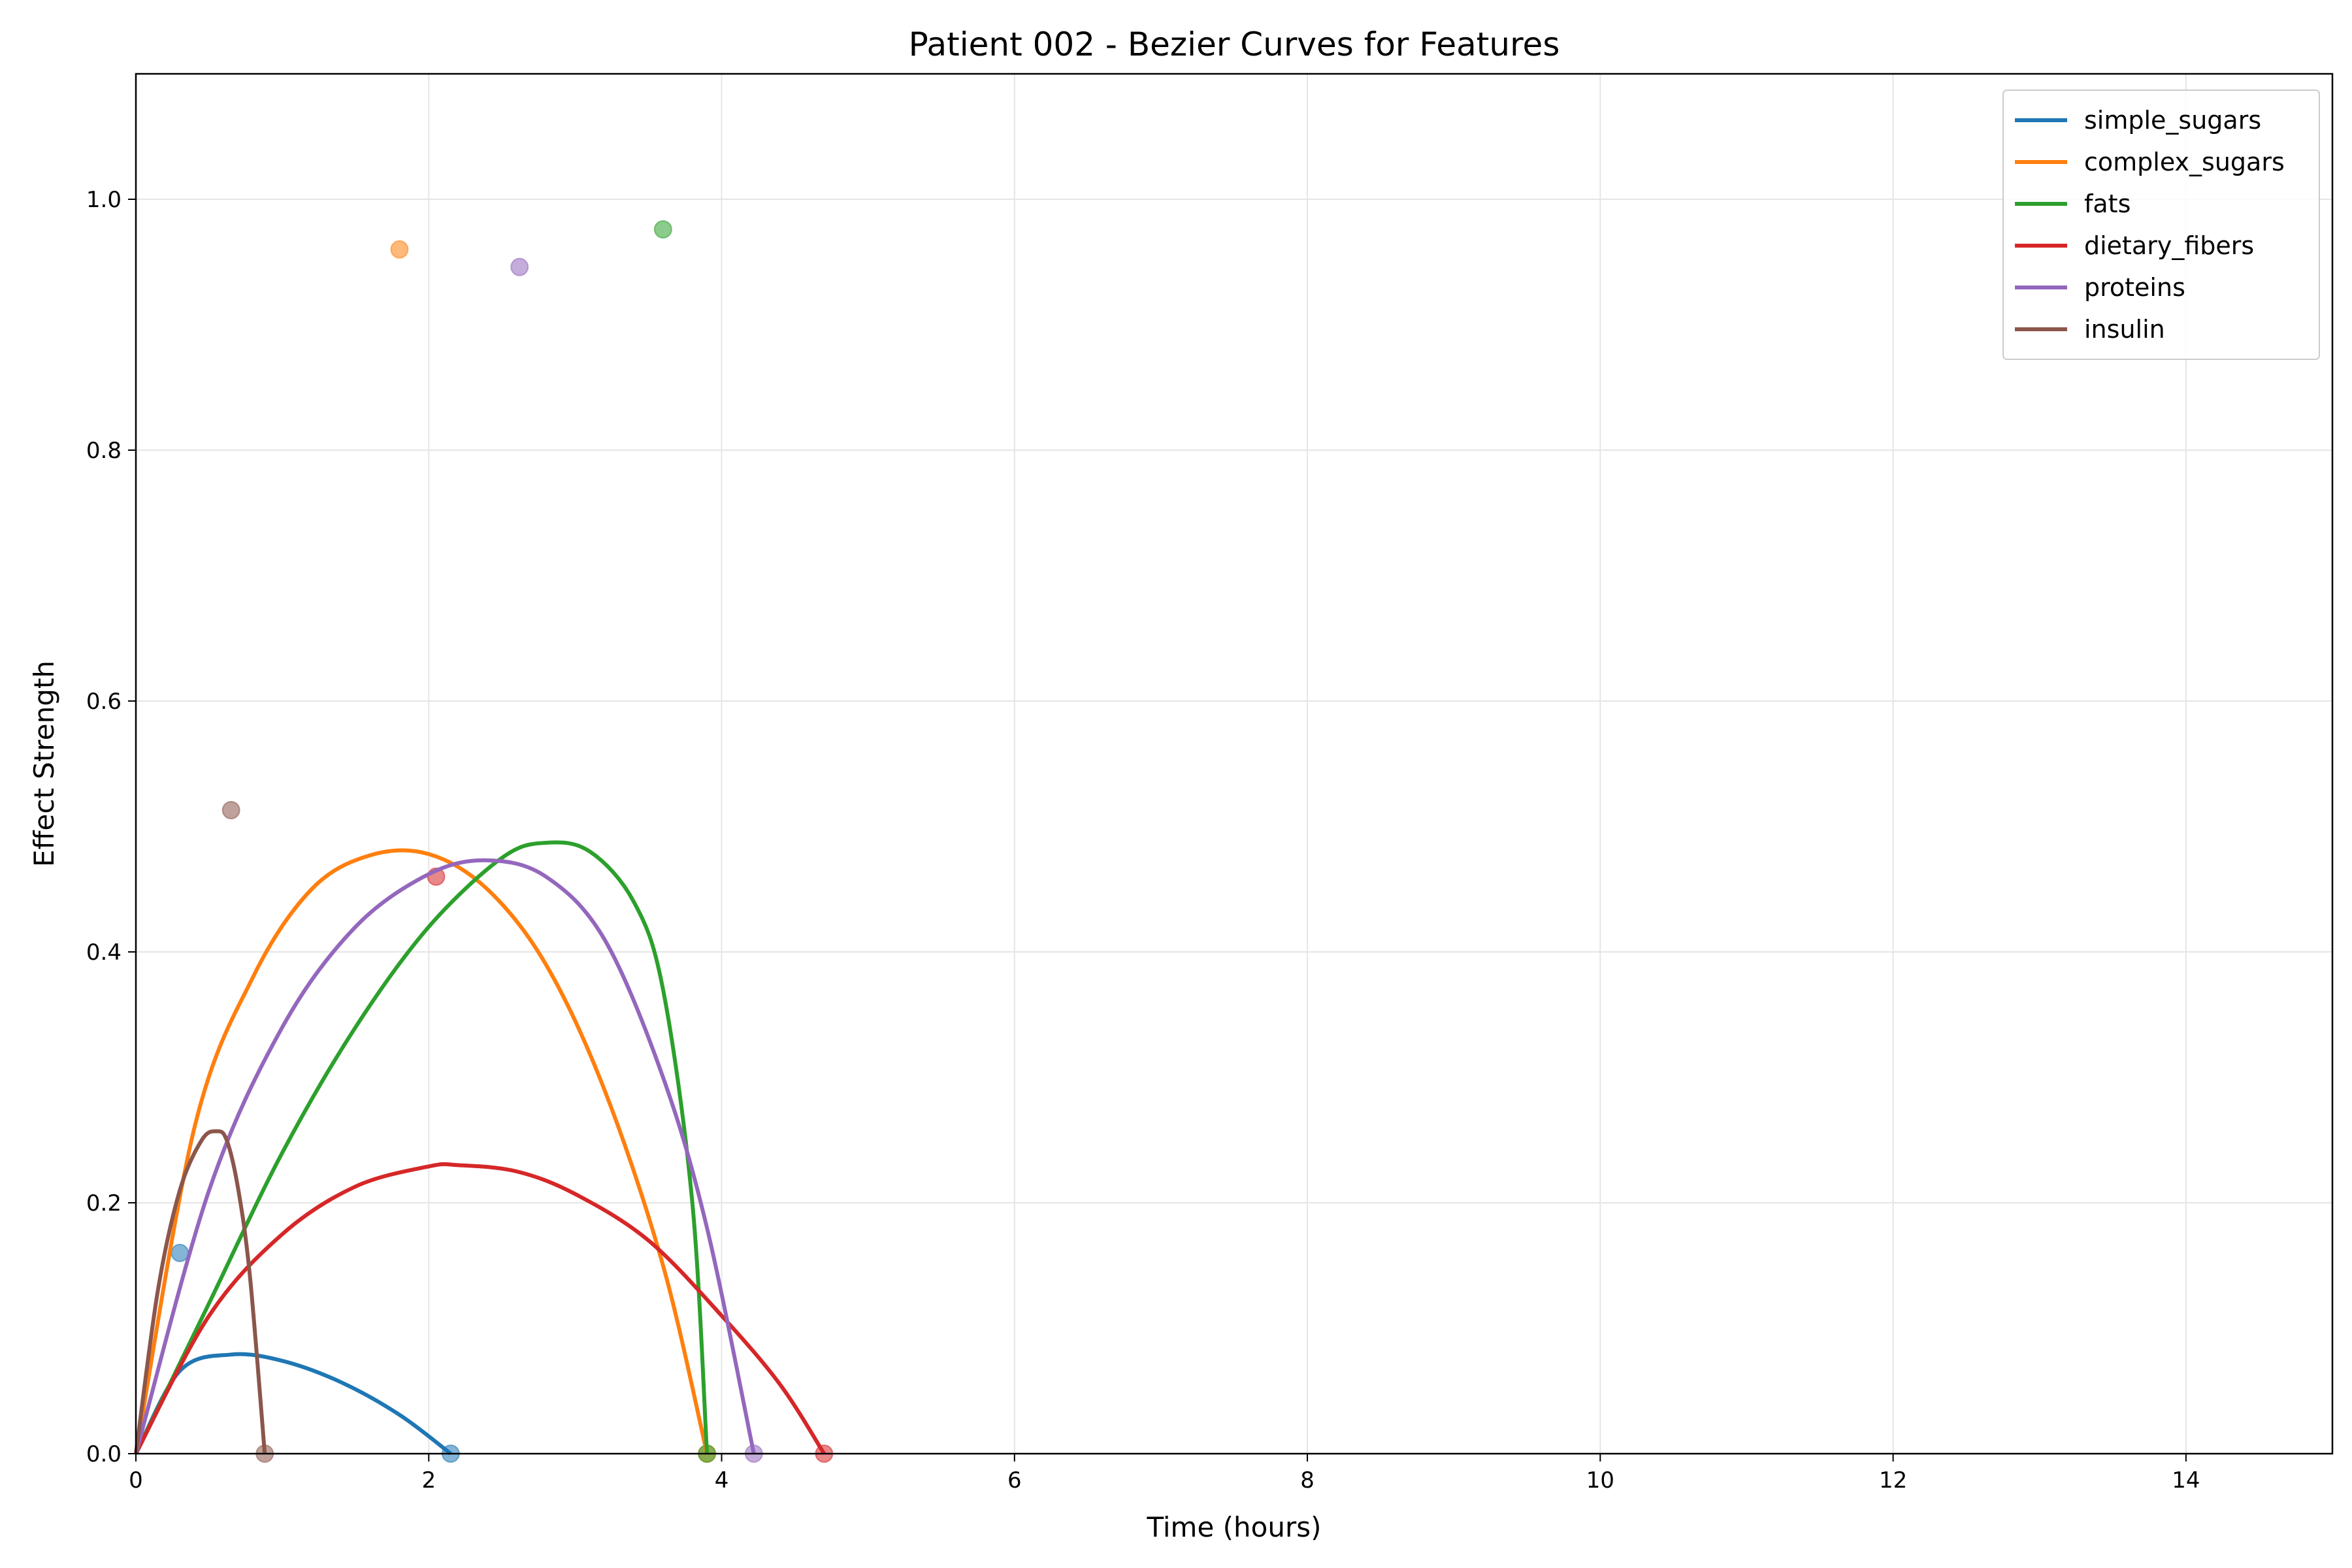 Image resolution: width=2352 pixels, height=1568 pixels. What do you see at coordinates (104, 702) in the screenshot?
I see `y-tick-label: 0.6` at bounding box center [104, 702].